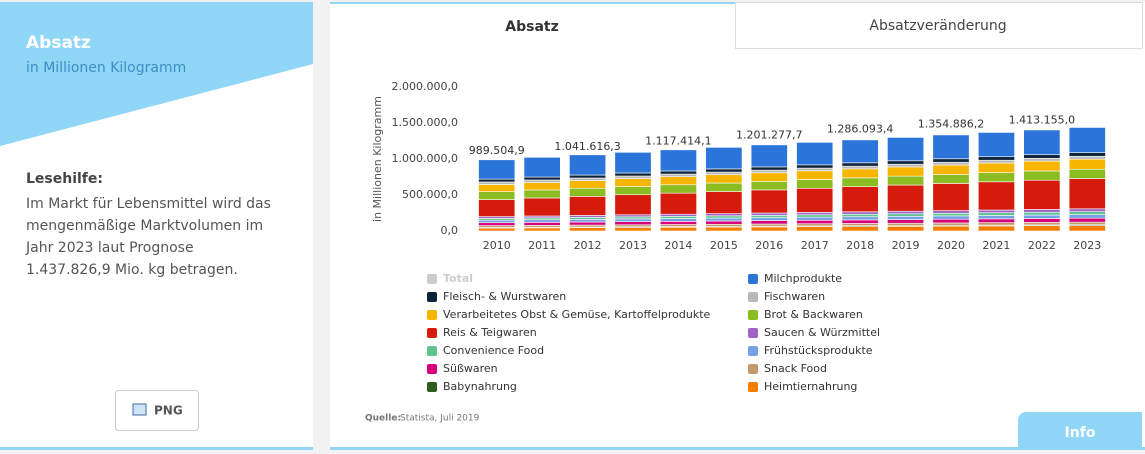 The image size is (1145, 454). I want to click on y-axis-title: in Millionen Kilogramm, so click(377, 159).